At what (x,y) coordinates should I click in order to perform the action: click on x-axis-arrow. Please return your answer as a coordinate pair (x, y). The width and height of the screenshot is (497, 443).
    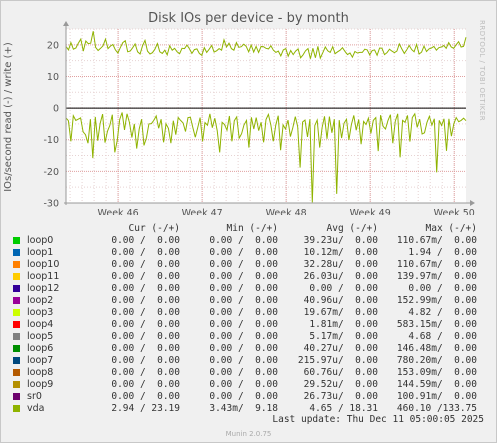
    Looking at the image, I should click on (472, 203).